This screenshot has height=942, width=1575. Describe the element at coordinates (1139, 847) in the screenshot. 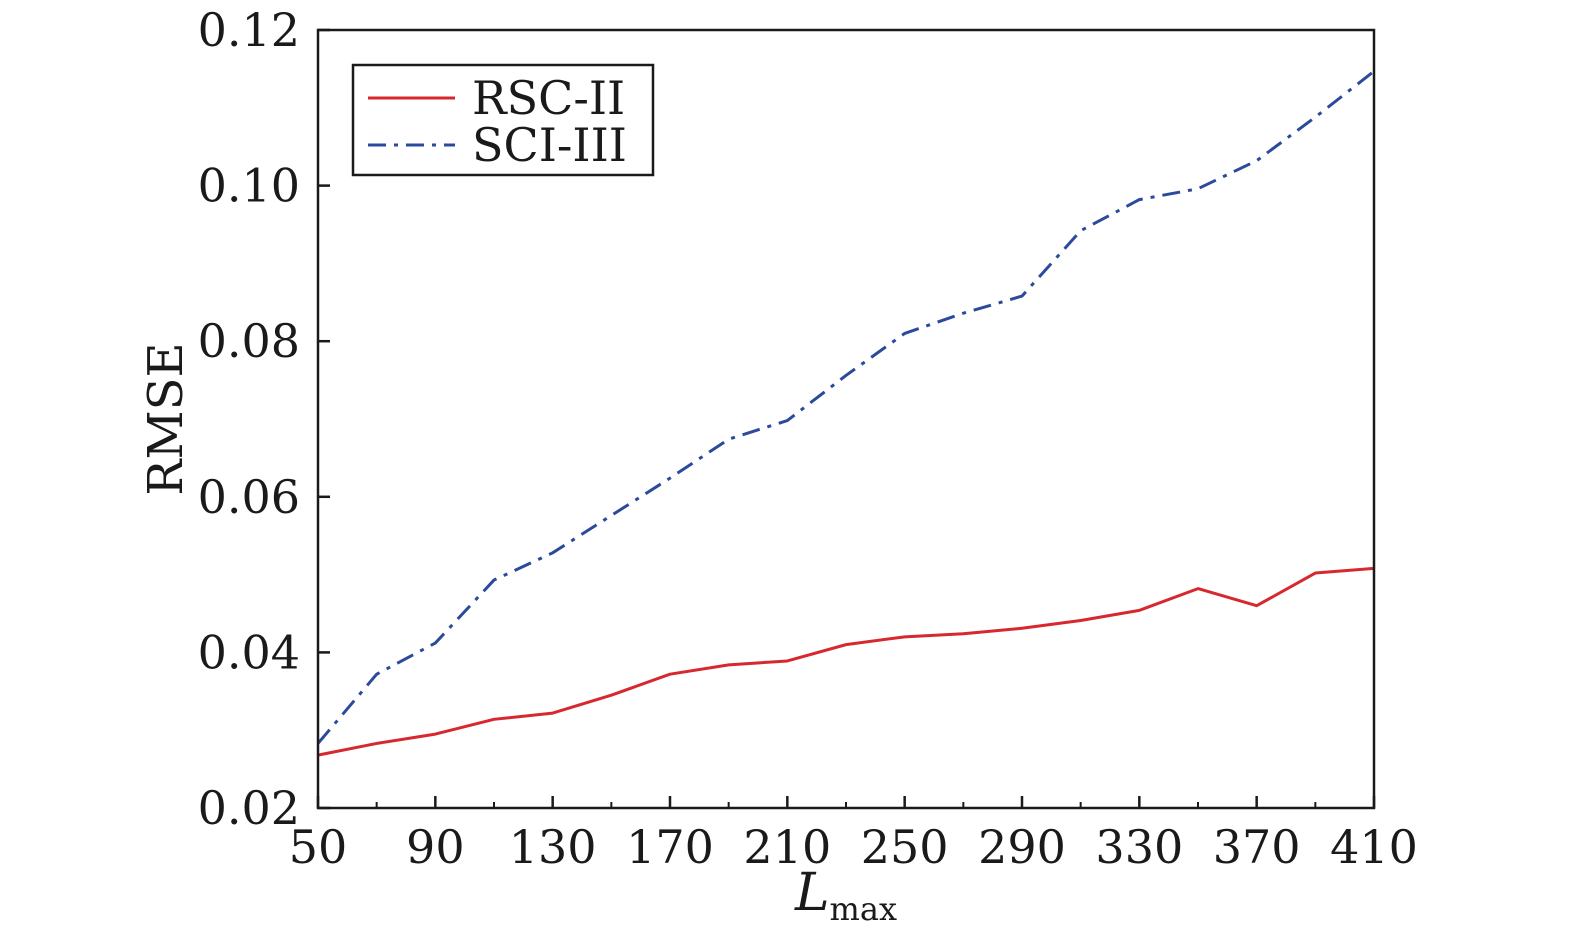

I see `x-tick-label: 330` at that location.